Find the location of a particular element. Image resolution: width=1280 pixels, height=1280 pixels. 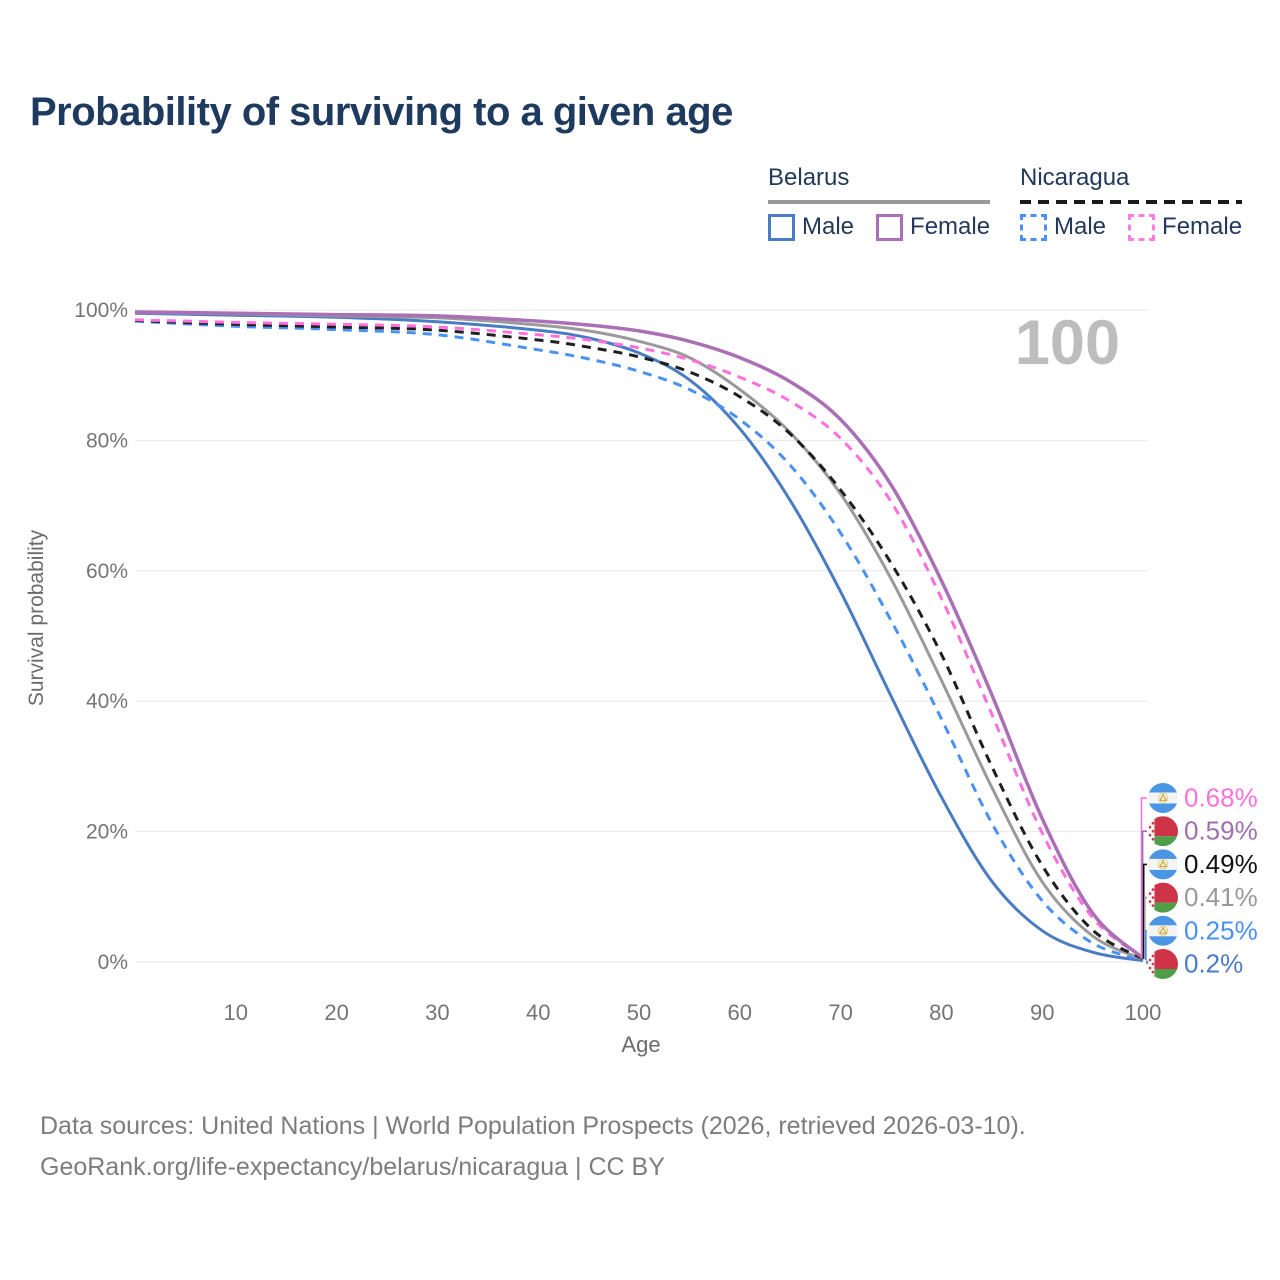

end-label-value: 0.68% is located at coordinates (1221, 798).